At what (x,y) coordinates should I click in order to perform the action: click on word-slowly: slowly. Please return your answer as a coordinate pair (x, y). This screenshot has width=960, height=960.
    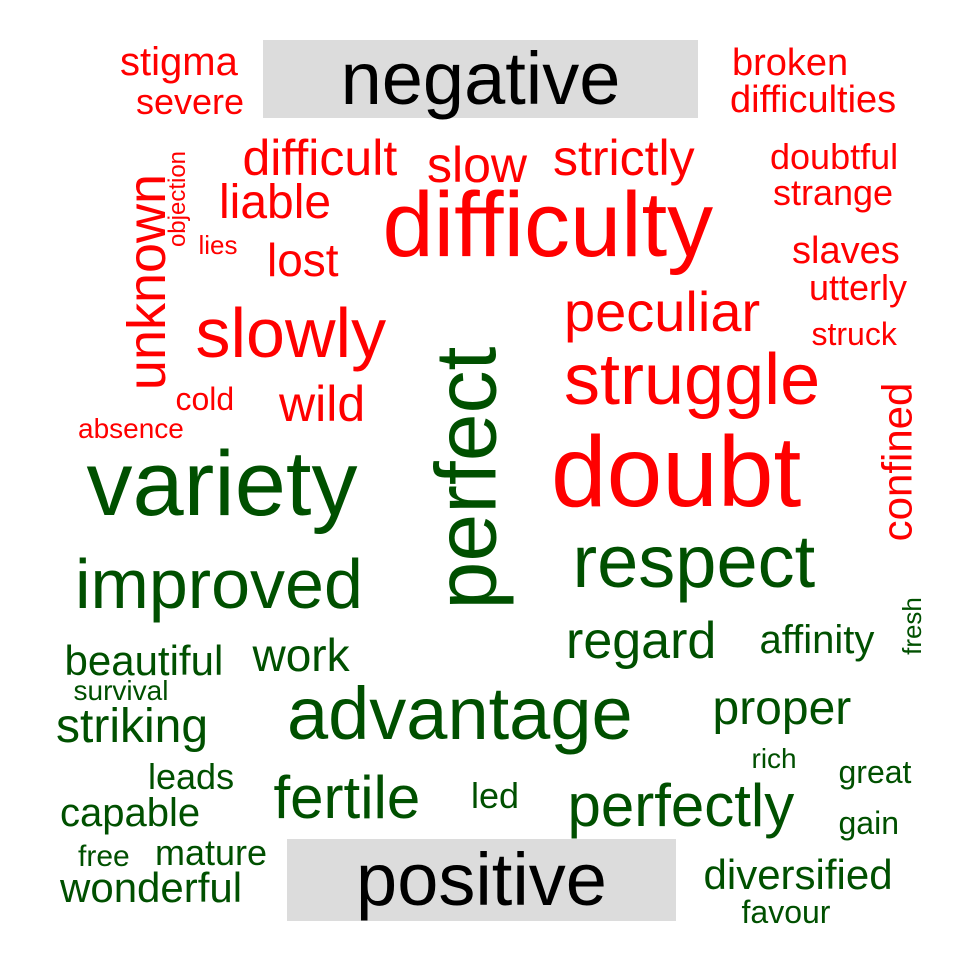
    Looking at the image, I should click on (291, 333).